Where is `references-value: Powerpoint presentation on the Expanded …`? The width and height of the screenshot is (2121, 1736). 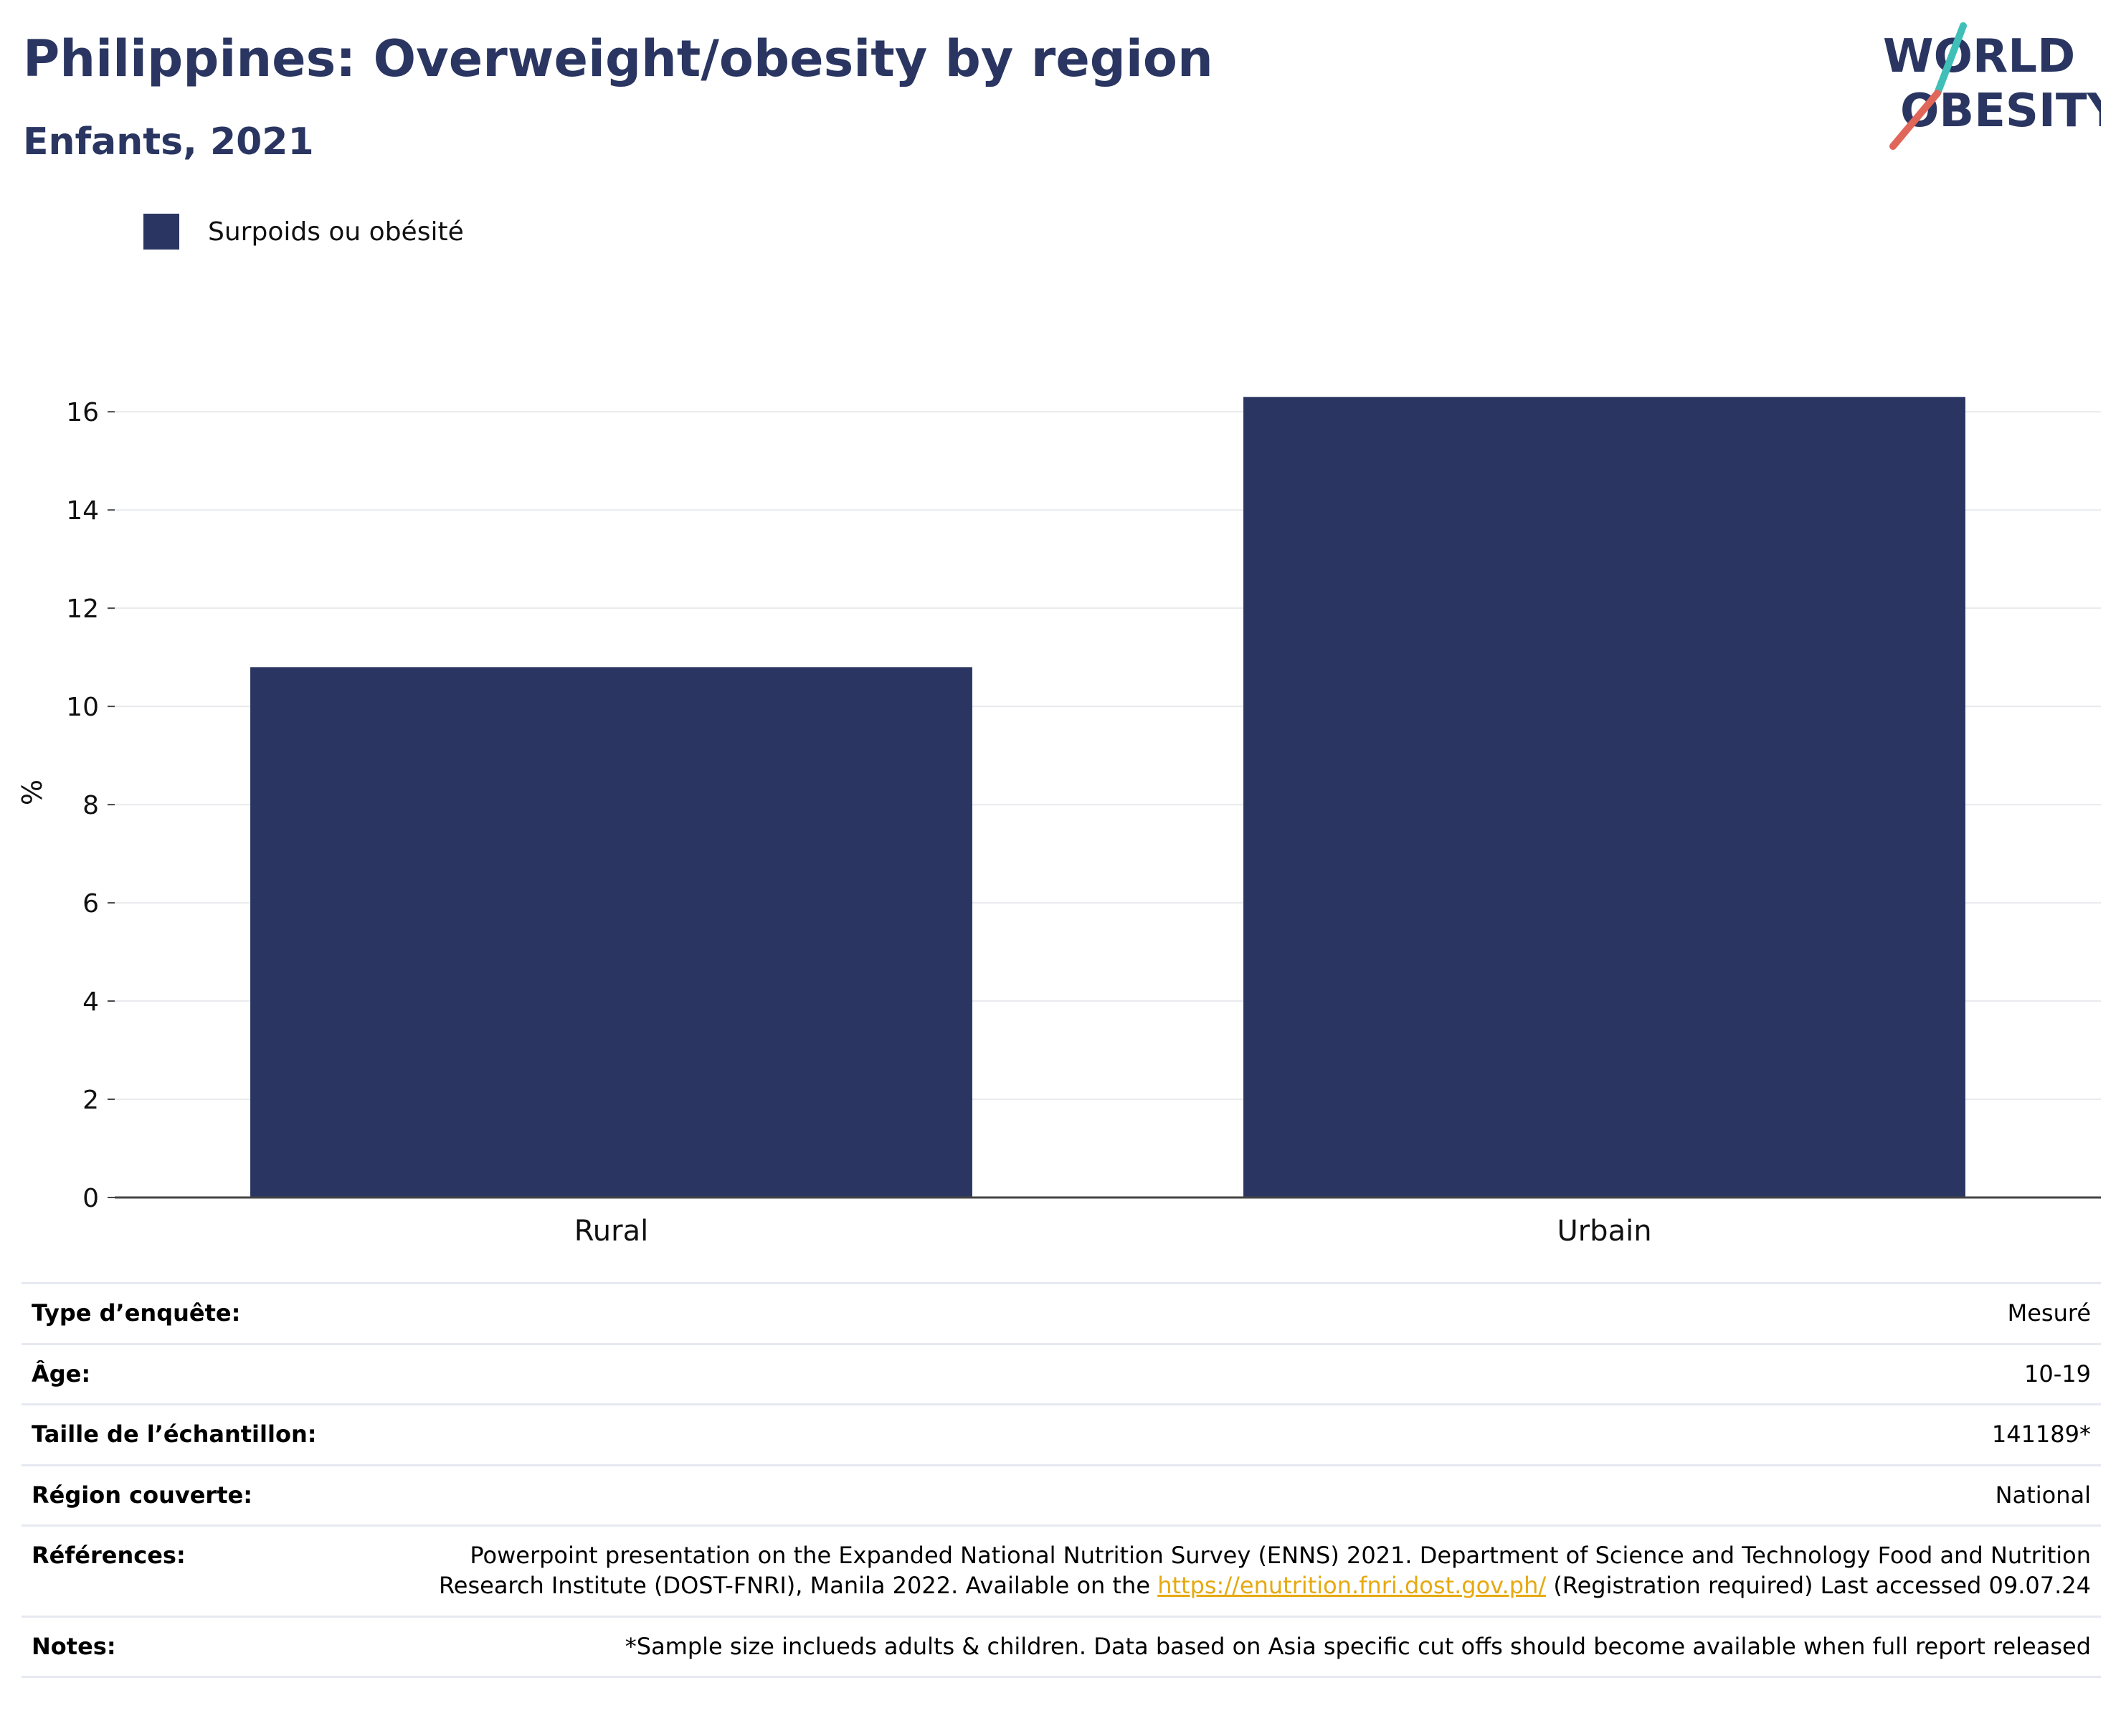 references-value: Powerpoint presentation on the Expanded … is located at coordinates (1243, 1570).